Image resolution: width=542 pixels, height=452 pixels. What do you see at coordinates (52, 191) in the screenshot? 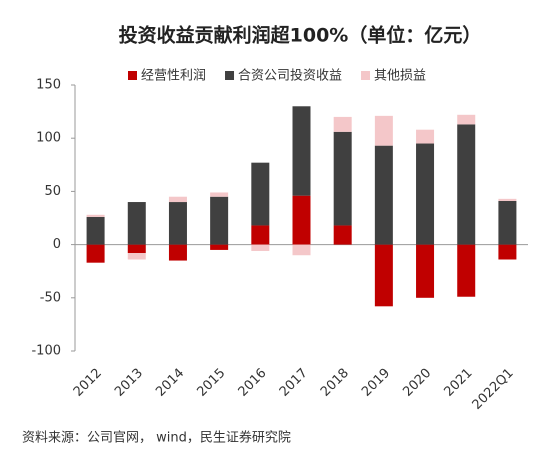
I see `y-tick-label: 50` at bounding box center [52, 191].